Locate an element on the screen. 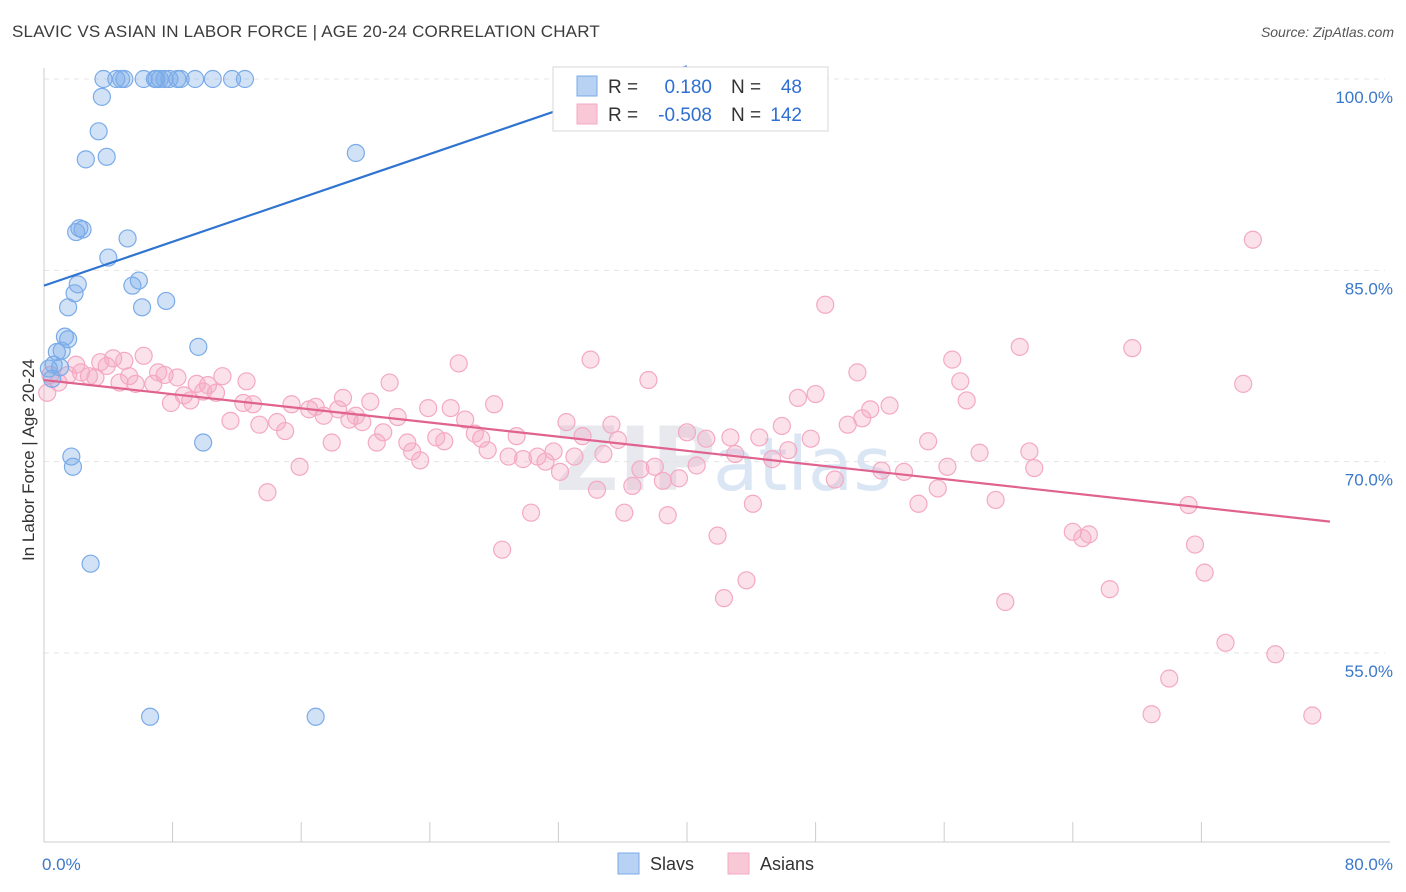 The width and height of the screenshot is (1406, 892). slavs-r-value: 0.180 is located at coordinates (688, 87).